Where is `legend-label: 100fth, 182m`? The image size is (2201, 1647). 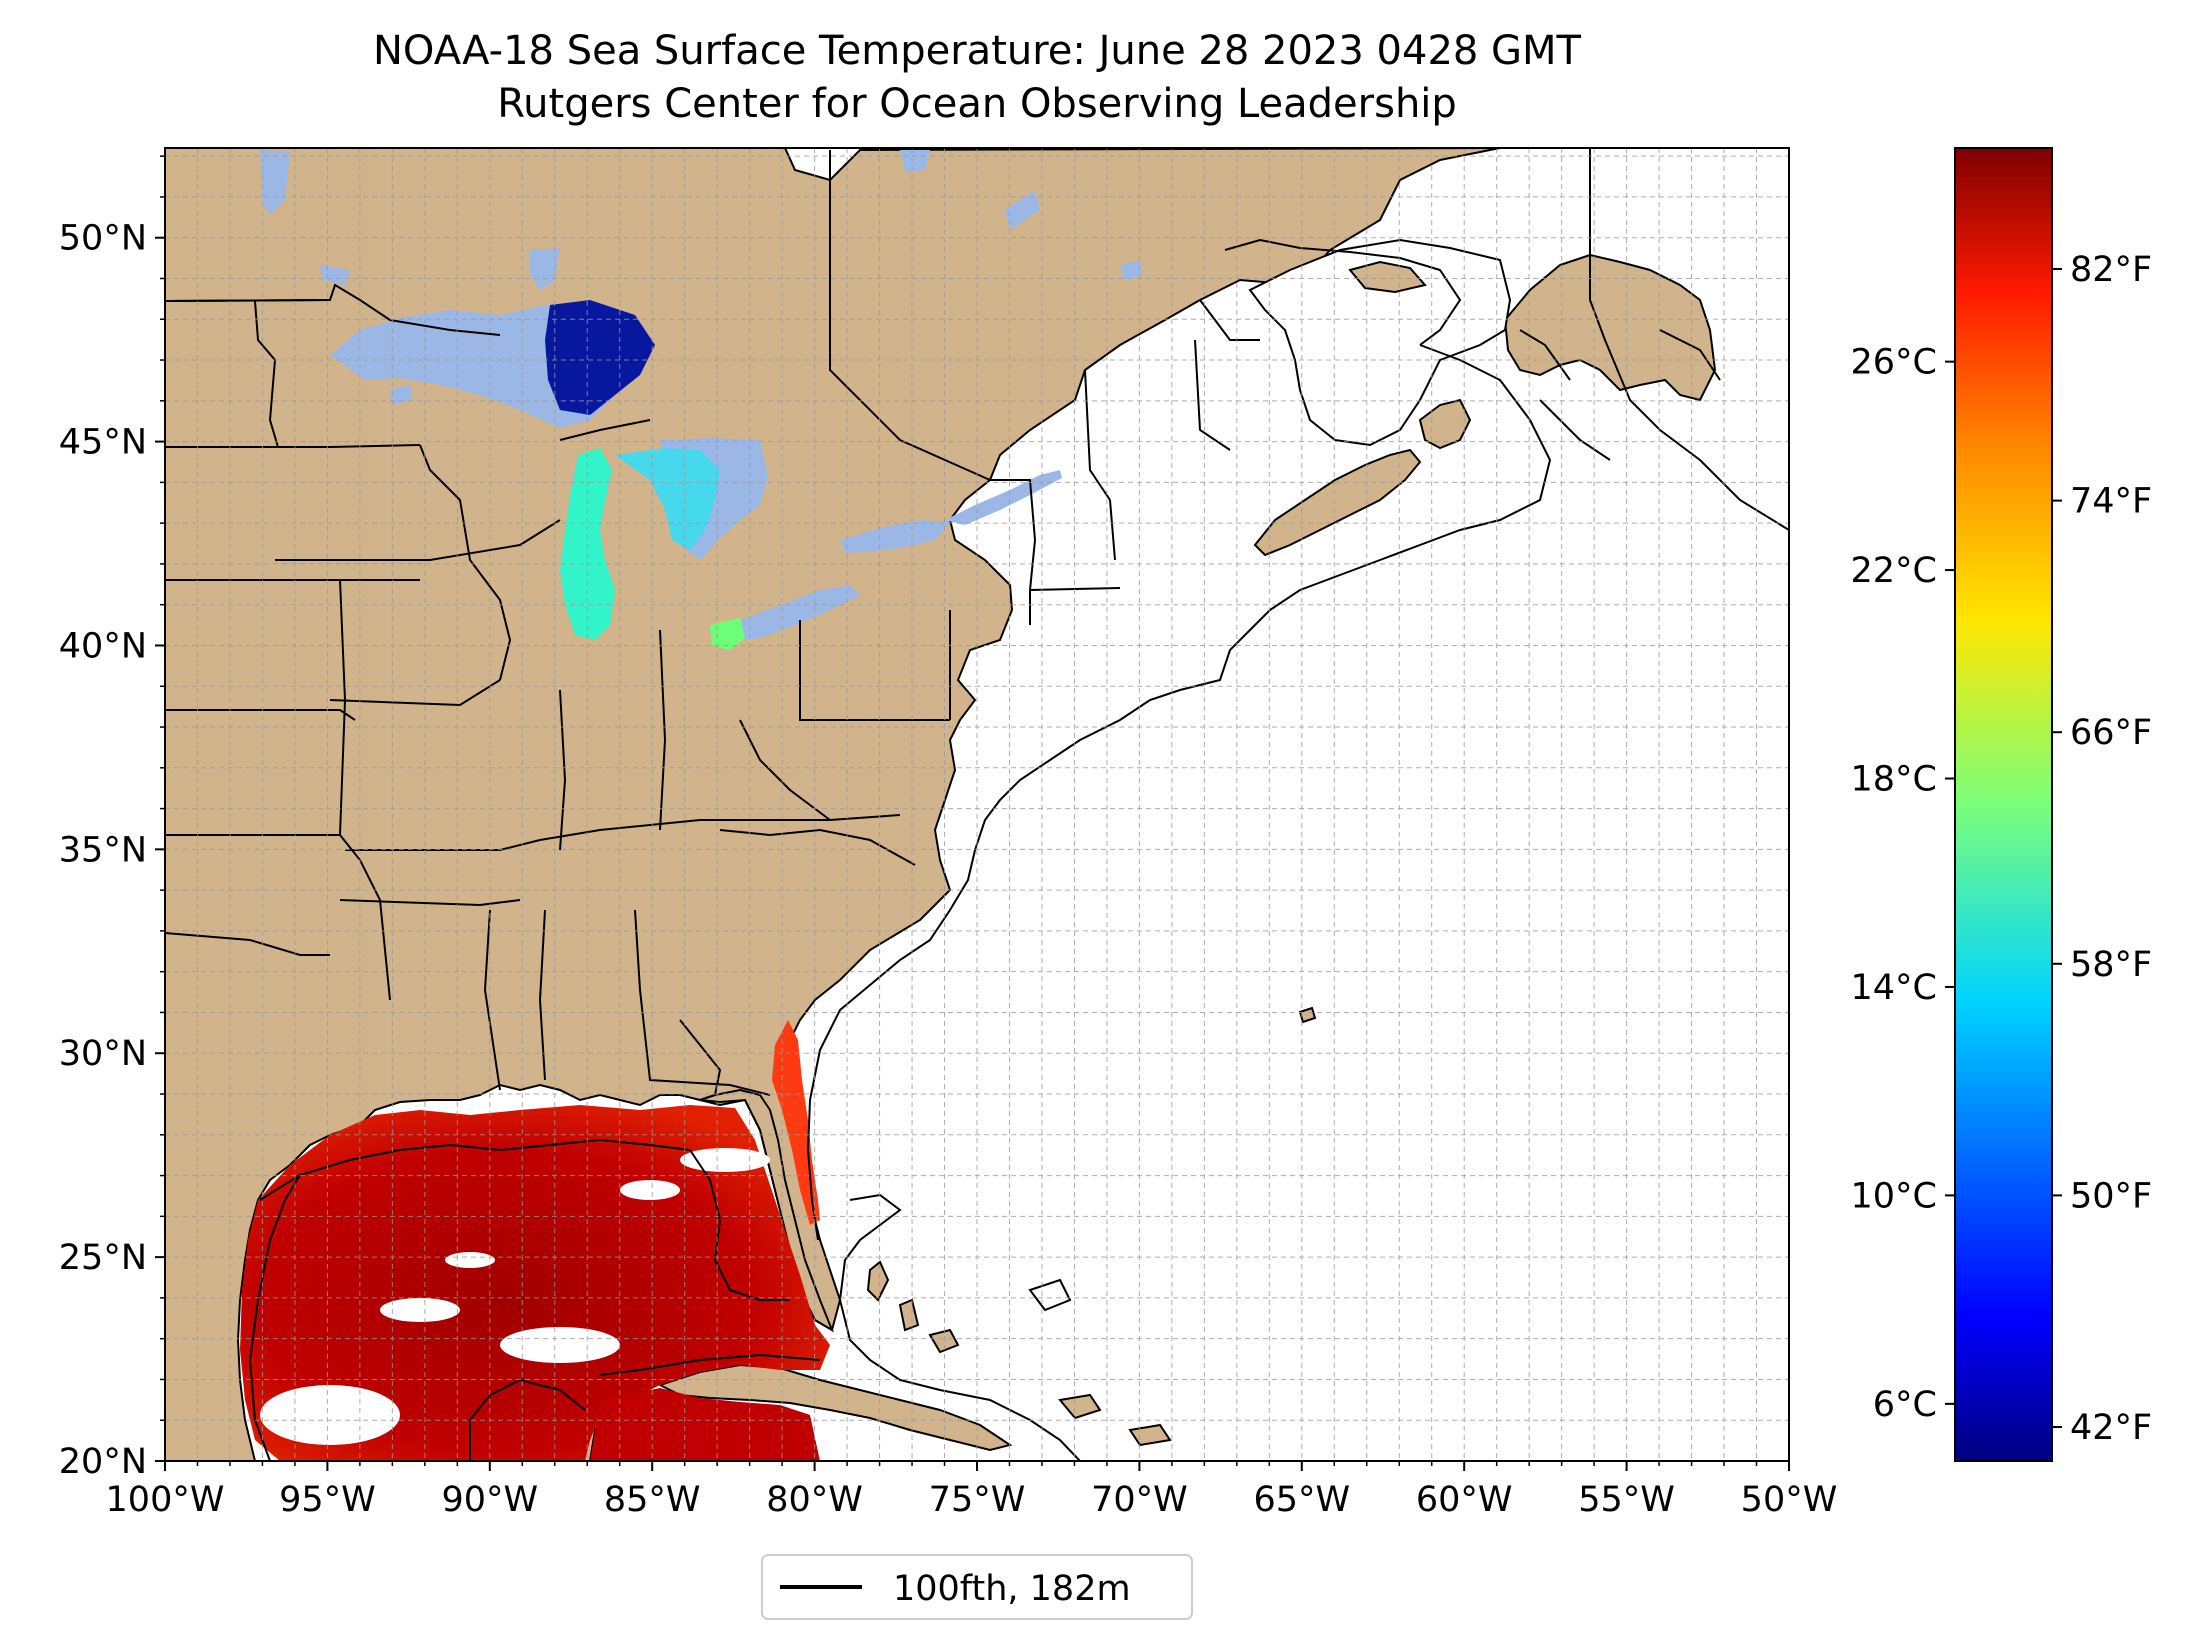
legend-label: 100fth, 182m is located at coordinates (1012, 1589).